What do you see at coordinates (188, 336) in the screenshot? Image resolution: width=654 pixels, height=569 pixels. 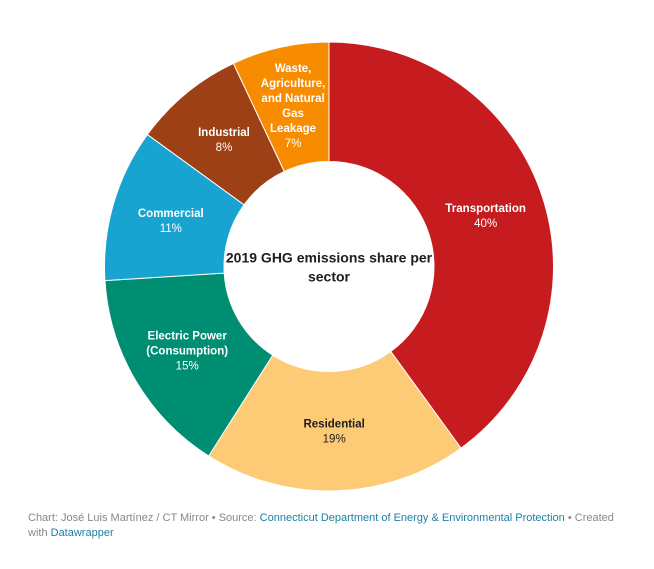 I see `slice-label: Electric Power` at bounding box center [188, 336].